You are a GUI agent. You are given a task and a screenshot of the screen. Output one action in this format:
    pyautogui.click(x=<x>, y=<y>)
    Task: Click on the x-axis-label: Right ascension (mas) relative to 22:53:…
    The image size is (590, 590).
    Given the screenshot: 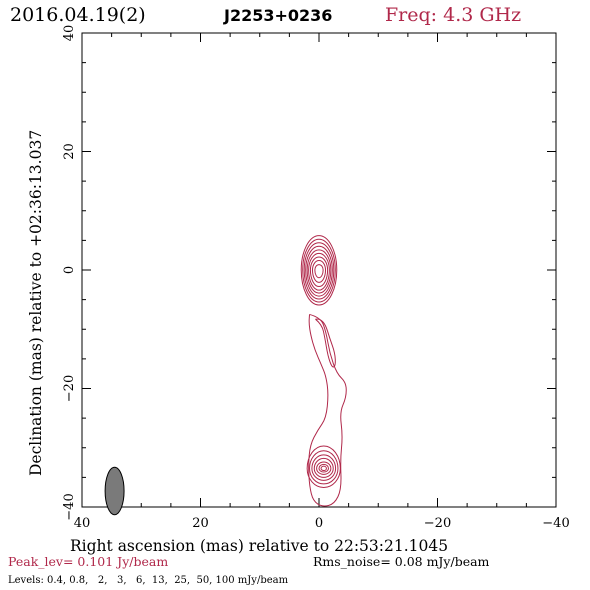 What is the action you would take?
    pyautogui.click(x=259, y=546)
    